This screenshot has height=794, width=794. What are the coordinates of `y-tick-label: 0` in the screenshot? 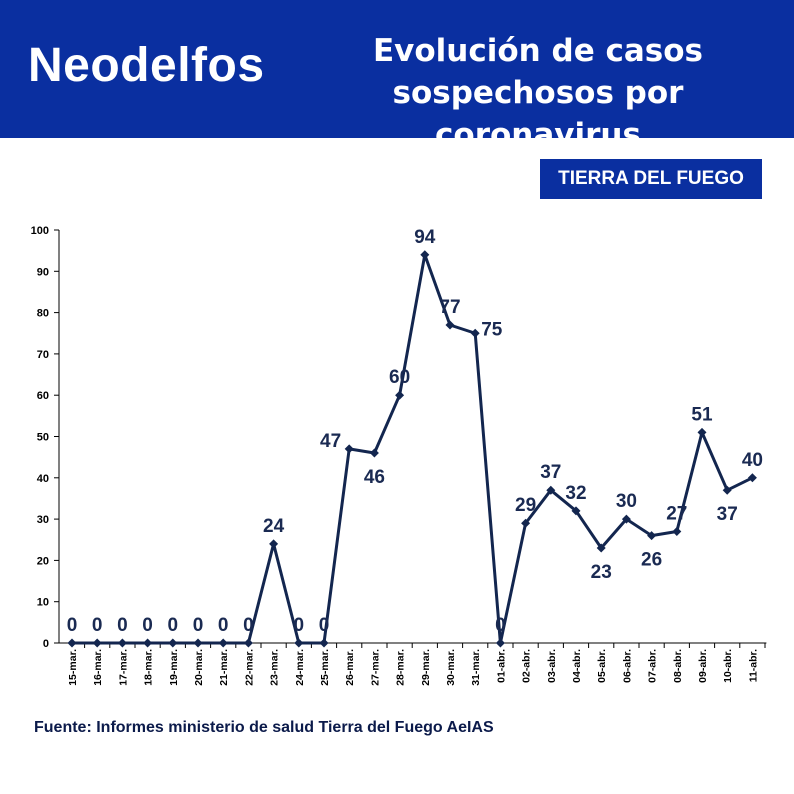 It's located at (46, 644).